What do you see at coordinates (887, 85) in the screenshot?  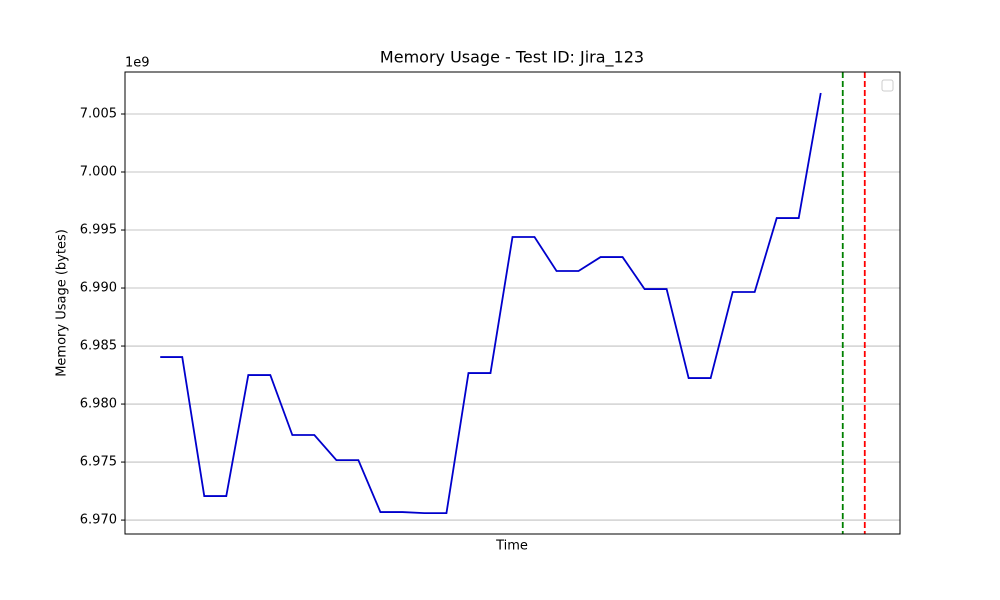 I see `legend-box` at bounding box center [887, 85].